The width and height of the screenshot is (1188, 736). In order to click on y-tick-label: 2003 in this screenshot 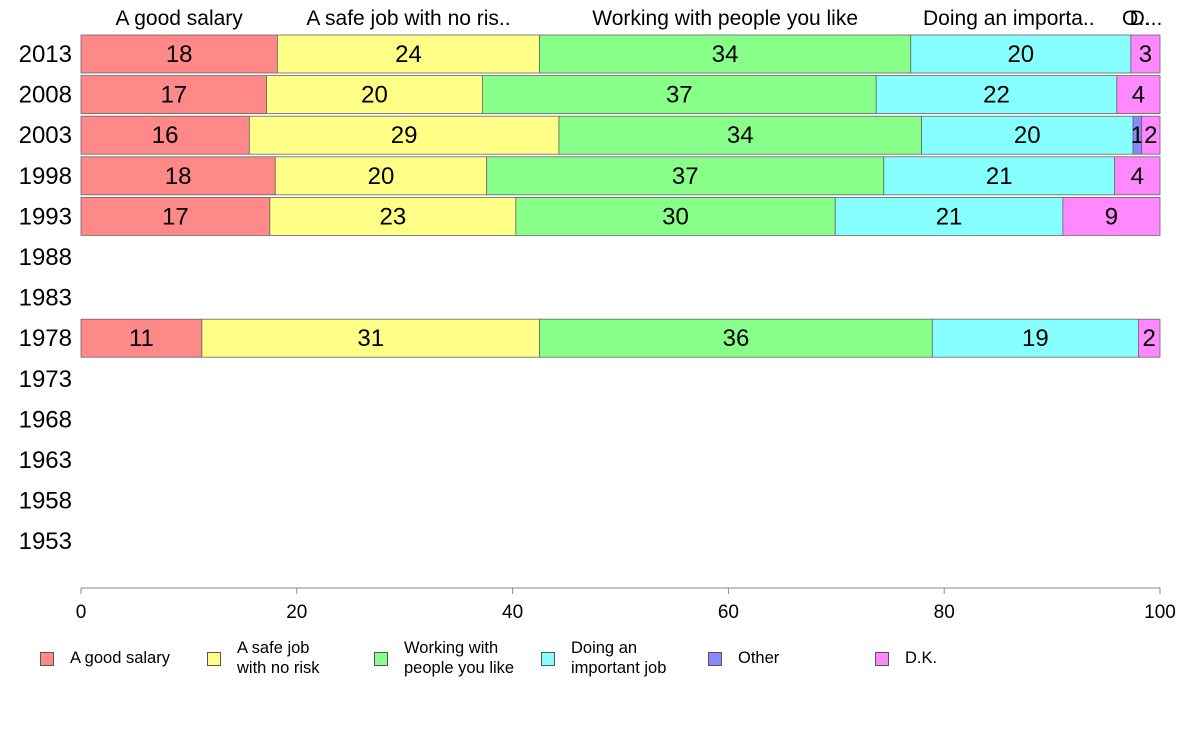, I will do `click(45, 135)`.